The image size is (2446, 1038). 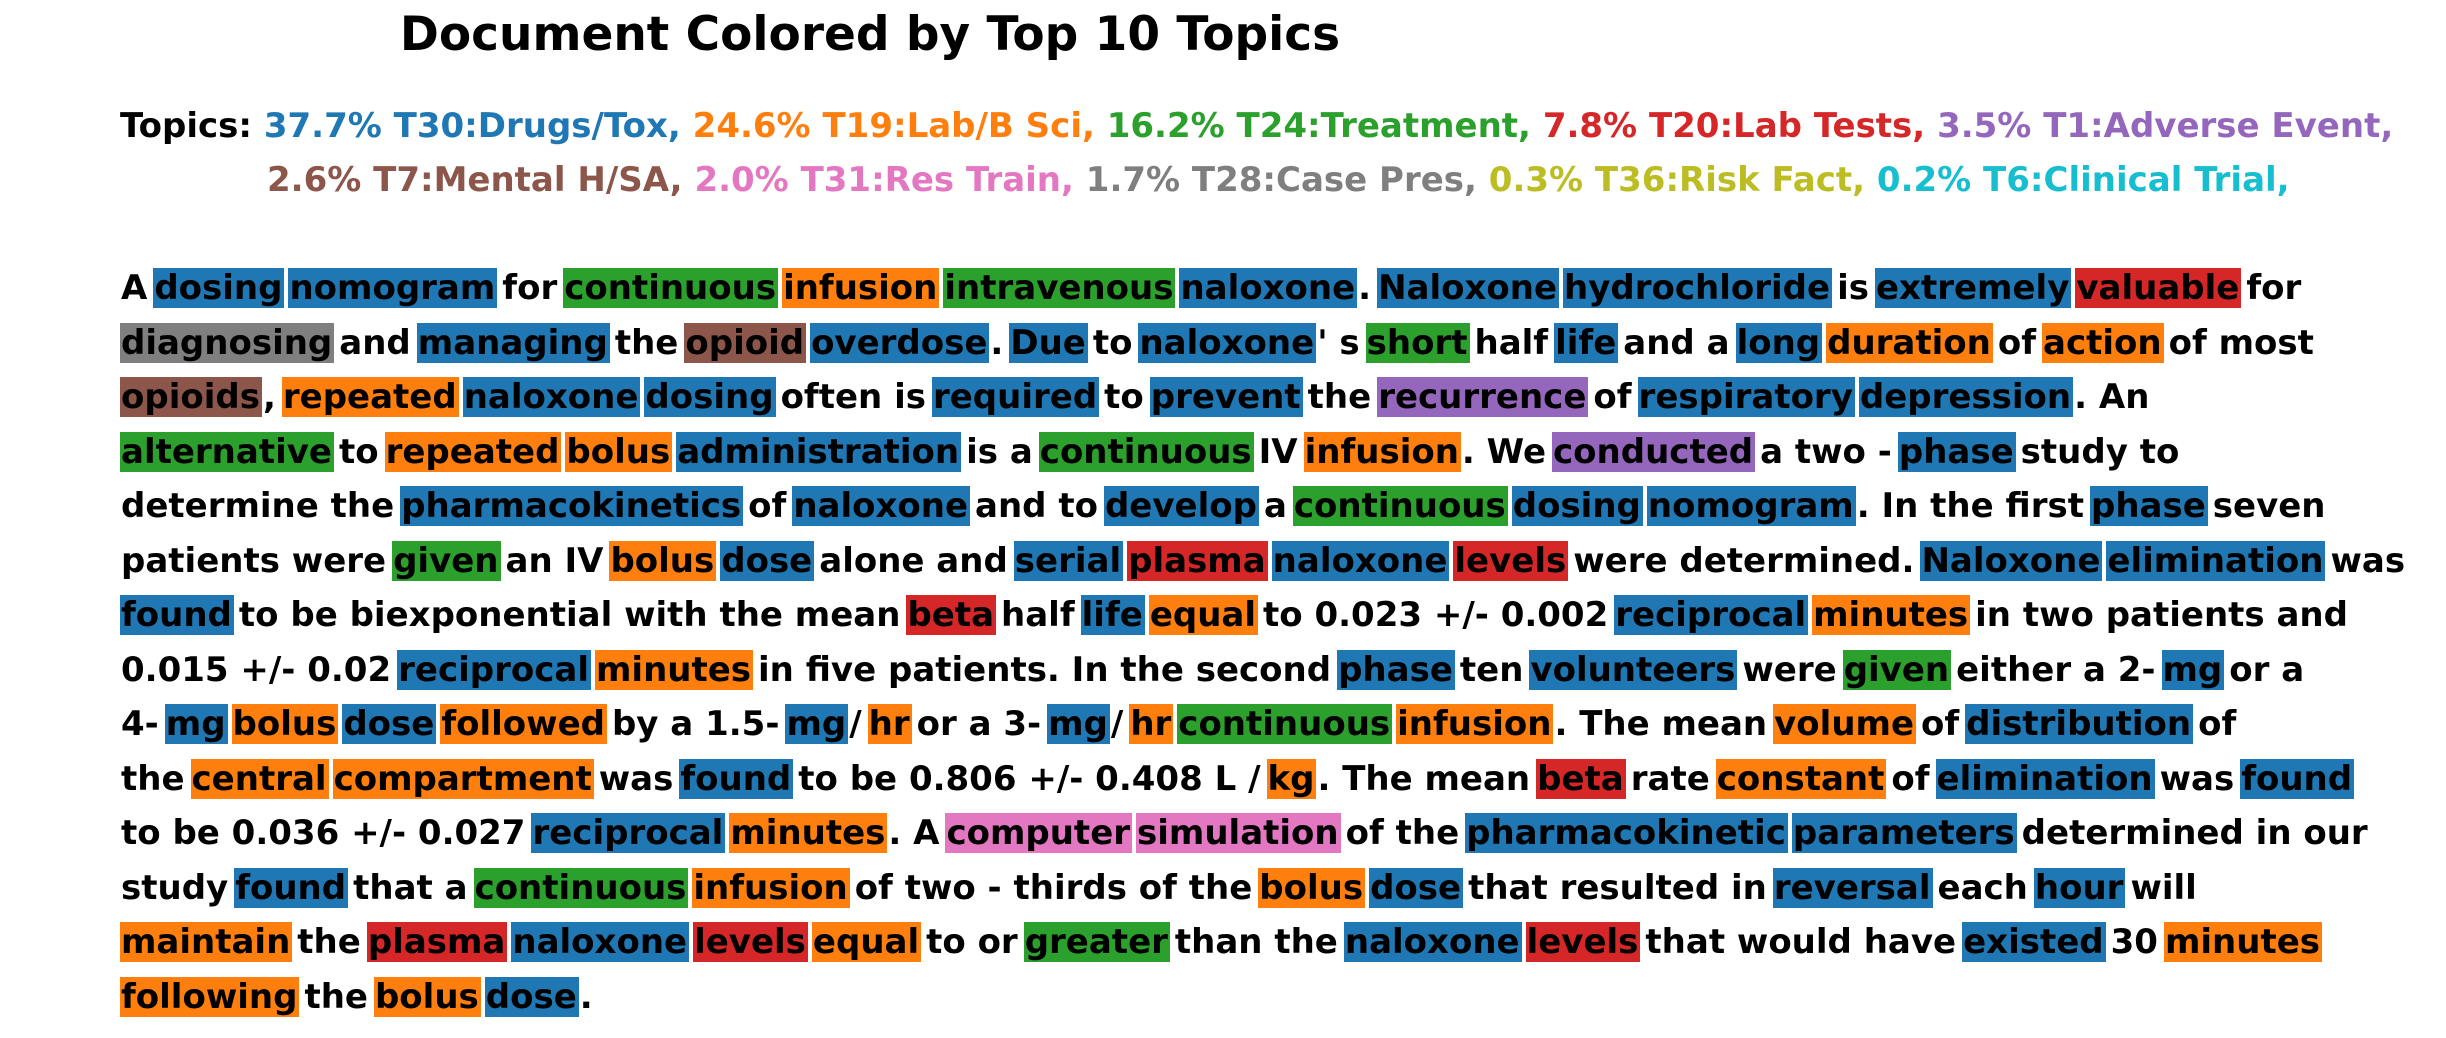 I want to click on plain-text: . A, so click(x=914, y=833).